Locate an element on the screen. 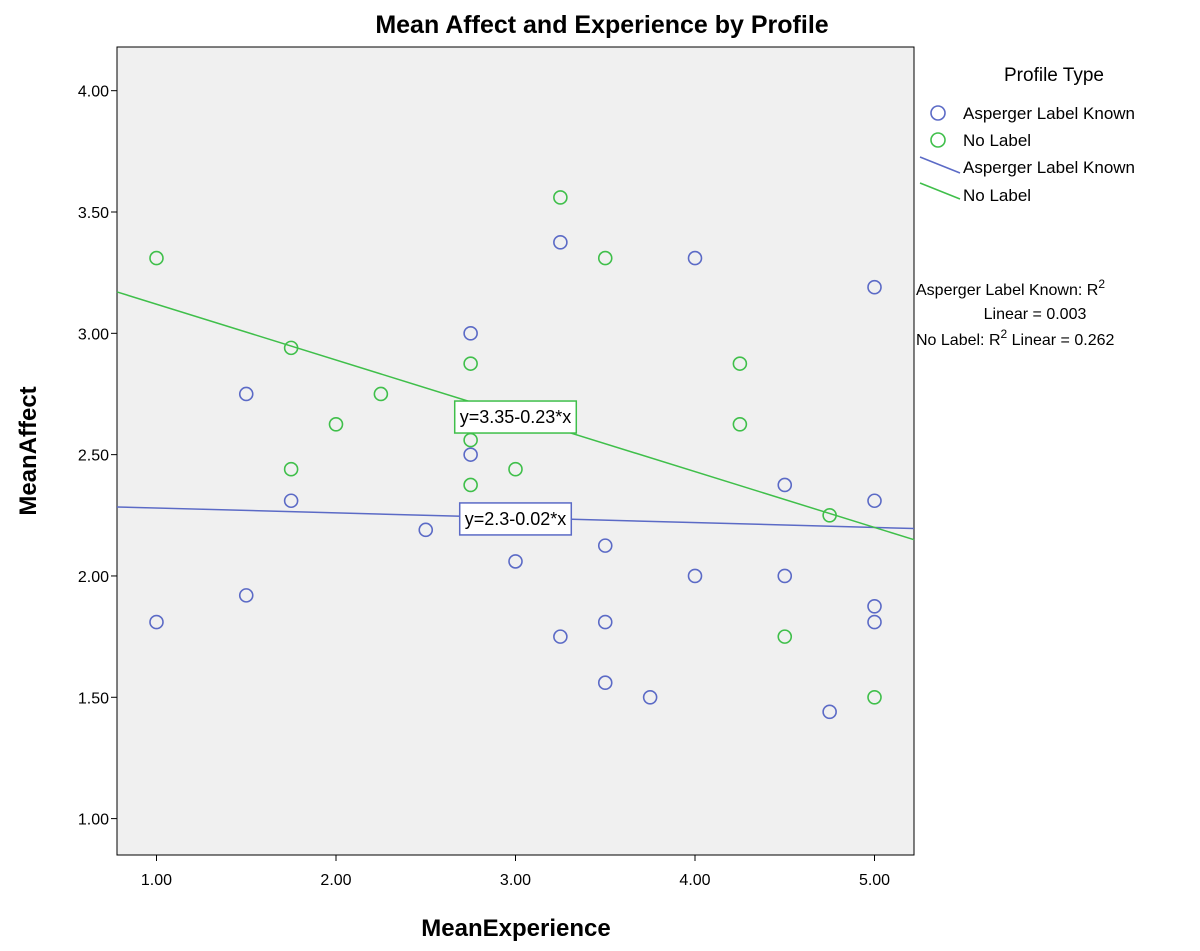 The width and height of the screenshot is (1200, 951). fit-equation-text: y=3.35-0.23*x is located at coordinates (516, 417).